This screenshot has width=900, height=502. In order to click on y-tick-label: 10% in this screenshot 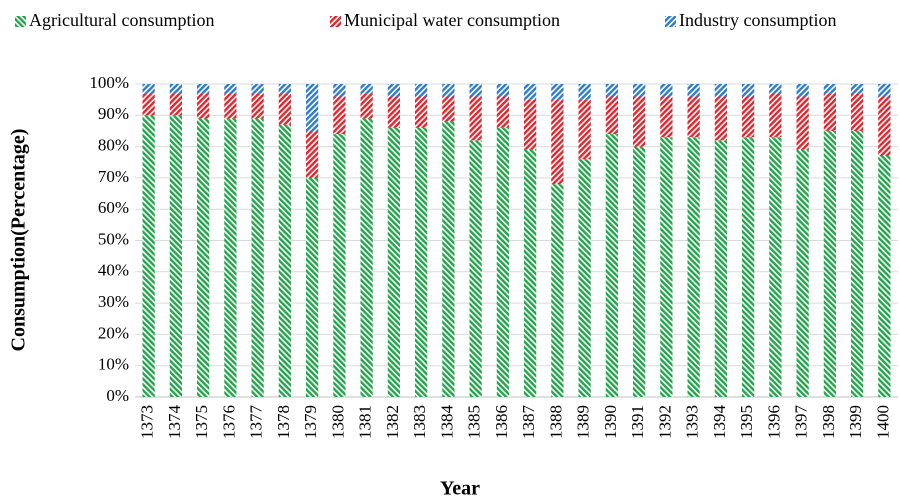, I will do `click(113, 364)`.